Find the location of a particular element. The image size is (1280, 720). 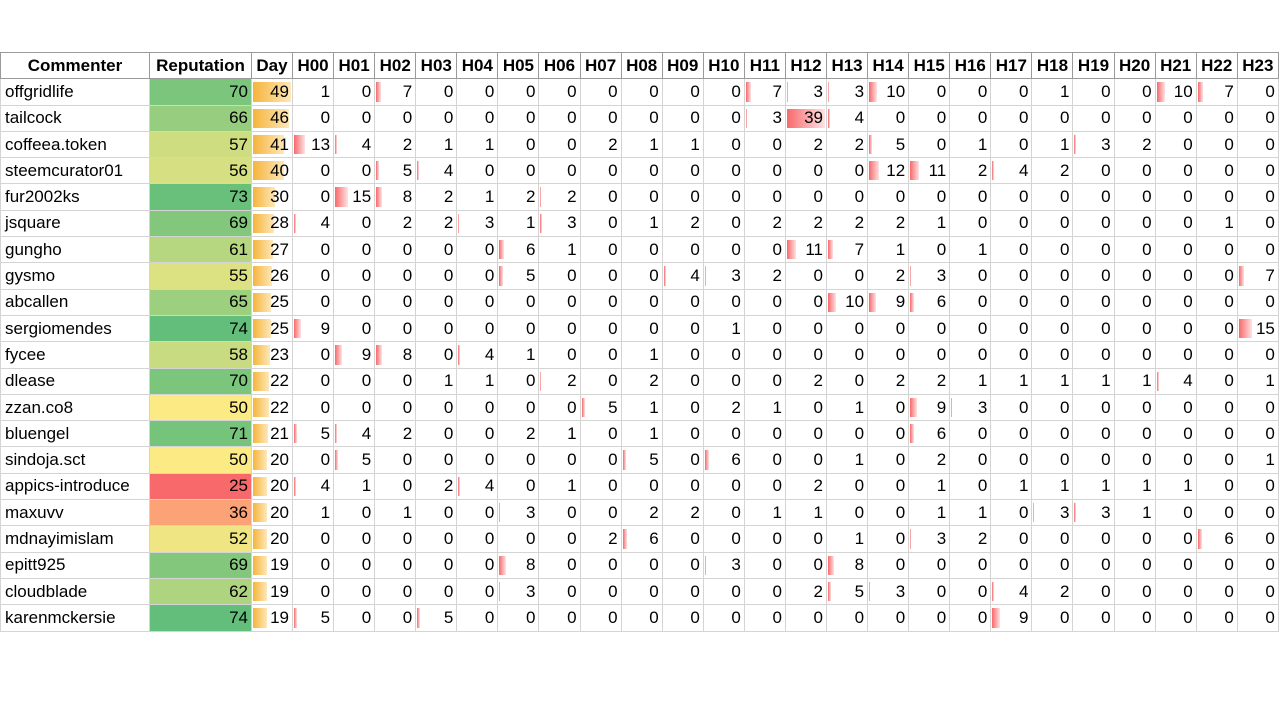

cell-value: 19 is located at coordinates (279, 565).